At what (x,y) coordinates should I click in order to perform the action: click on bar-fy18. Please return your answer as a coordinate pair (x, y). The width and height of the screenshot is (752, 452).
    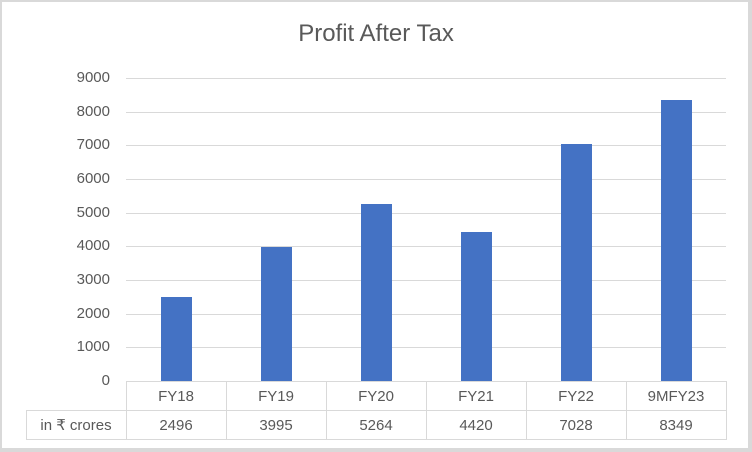
    Looking at the image, I should click on (176, 339).